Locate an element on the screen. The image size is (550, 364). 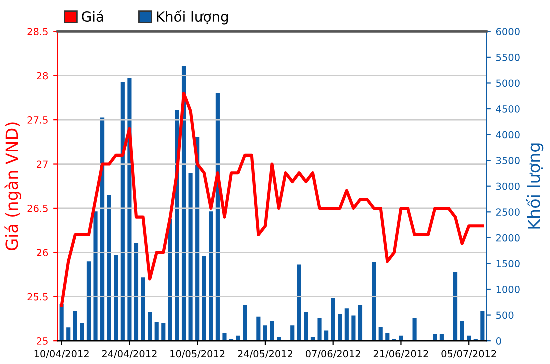
y-tick-label: 27.5 is located at coordinates (38, 120).